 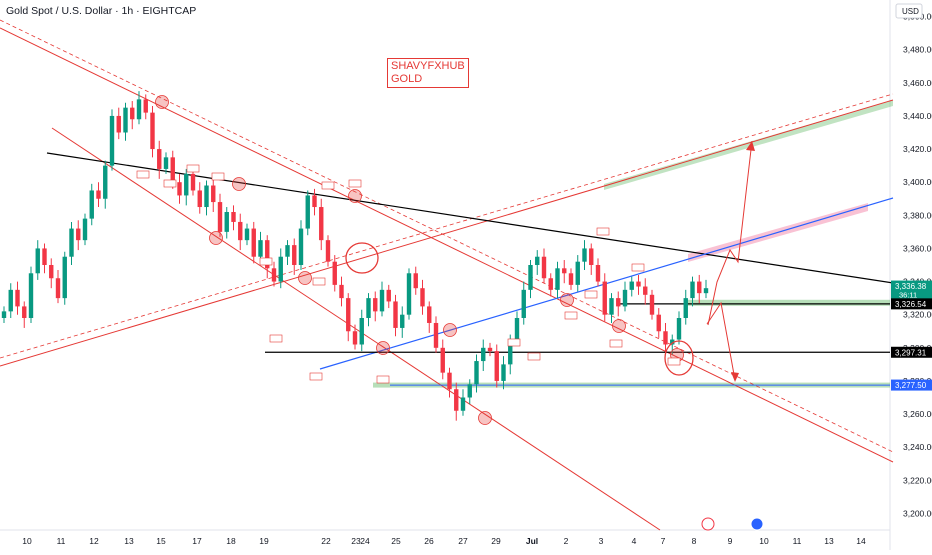 I want to click on x-tick-label: 4, so click(x=634, y=541).